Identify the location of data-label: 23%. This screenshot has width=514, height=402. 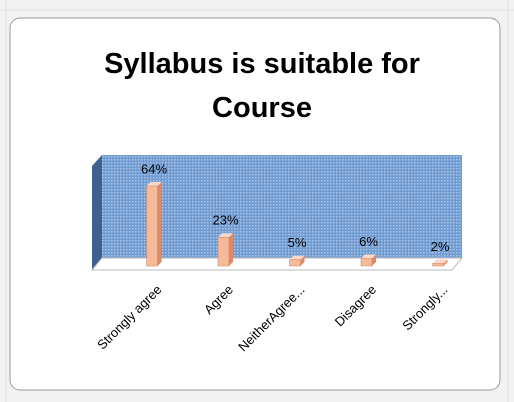
(225, 220).